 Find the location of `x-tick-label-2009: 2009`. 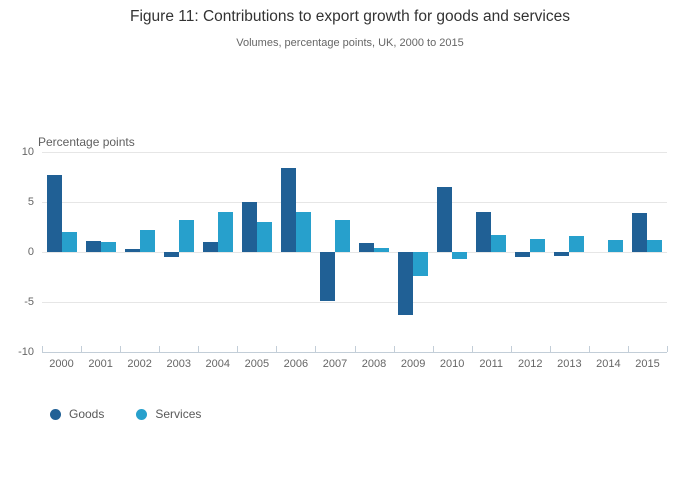

x-tick-label-2009: 2009 is located at coordinates (413, 364).